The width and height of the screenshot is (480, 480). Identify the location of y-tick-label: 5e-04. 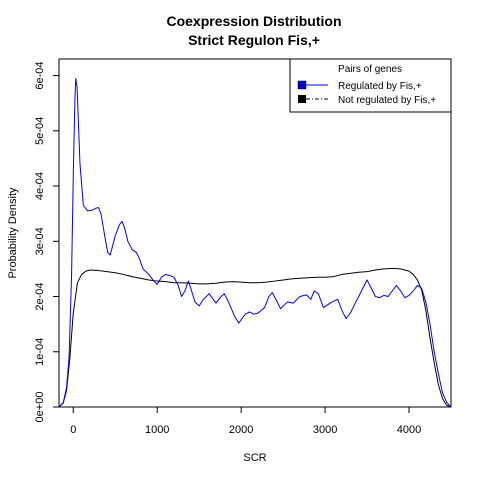
(40, 131).